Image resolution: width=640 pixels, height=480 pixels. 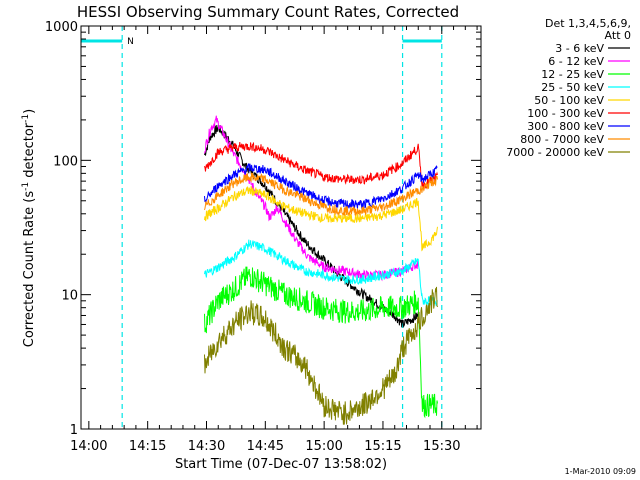 I want to click on y-tick-label: 10, so click(x=69, y=296).